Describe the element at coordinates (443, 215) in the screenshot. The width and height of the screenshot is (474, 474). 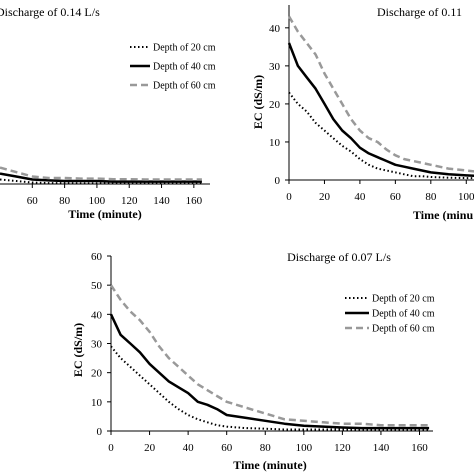
I see `x-axis-label: Time (minu` at that location.